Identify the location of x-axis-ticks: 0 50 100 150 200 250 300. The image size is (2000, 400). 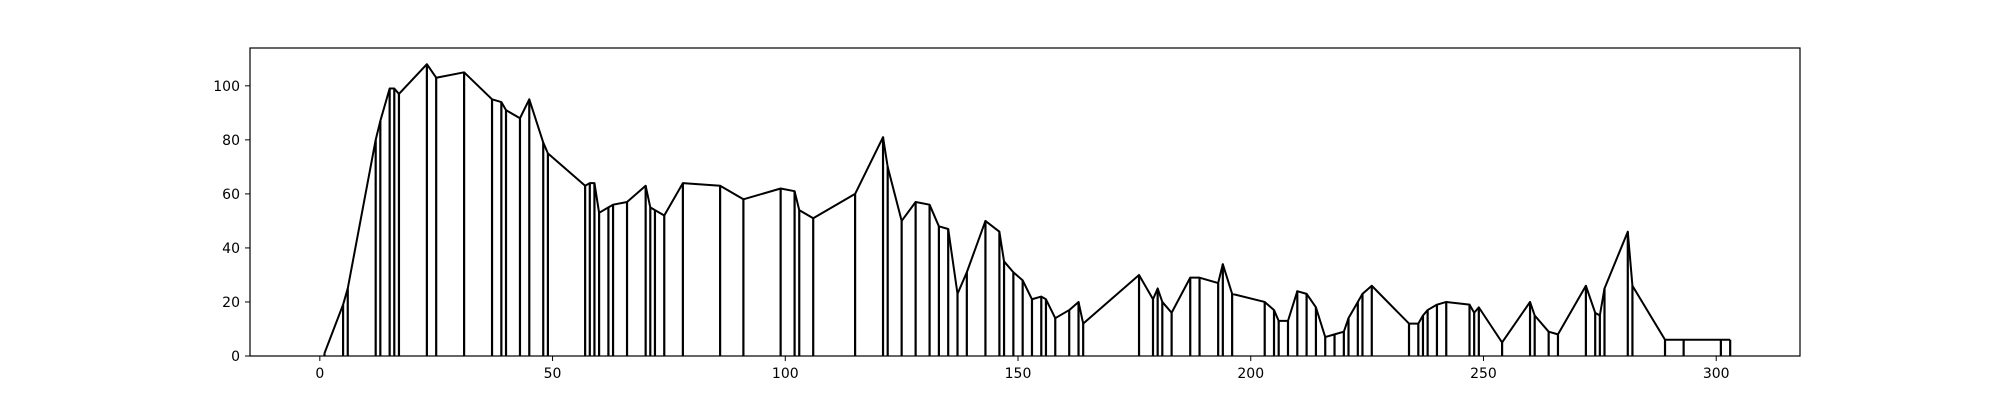
(1022, 369).